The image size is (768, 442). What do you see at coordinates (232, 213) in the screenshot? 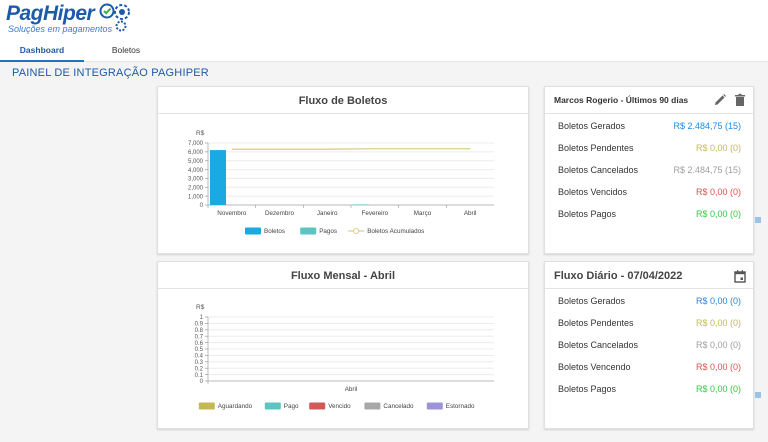
I see `x-tick-label: Novembro` at bounding box center [232, 213].